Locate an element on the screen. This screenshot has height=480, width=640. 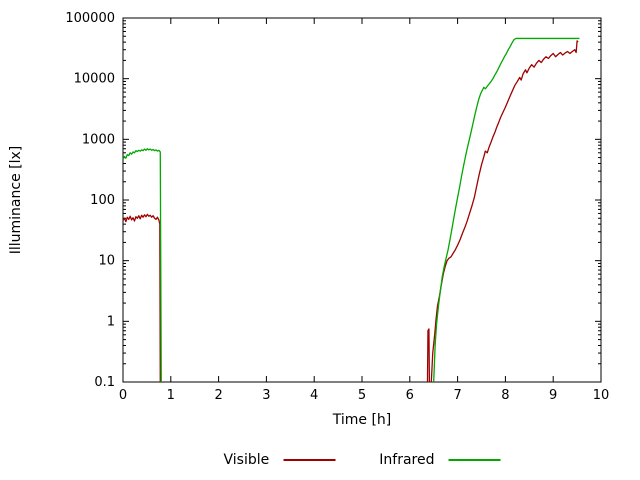
svg-text: 0.1 is located at coordinates (104, 382).